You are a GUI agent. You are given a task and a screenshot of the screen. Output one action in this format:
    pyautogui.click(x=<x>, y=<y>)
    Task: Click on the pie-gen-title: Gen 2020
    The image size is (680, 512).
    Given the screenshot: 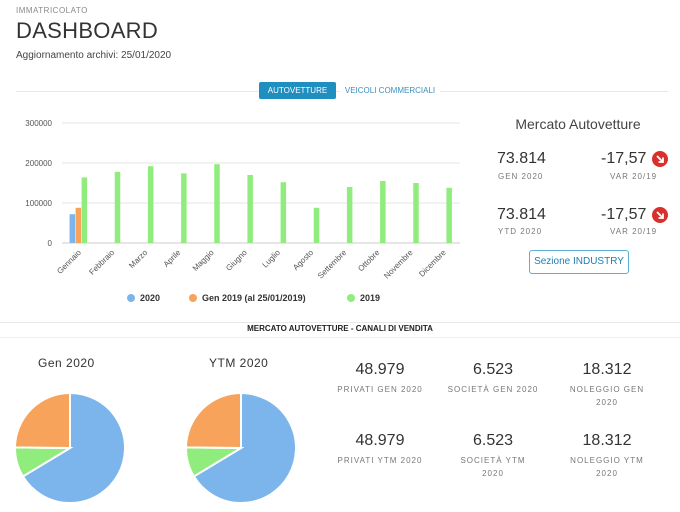 What is the action you would take?
    pyautogui.click(x=66, y=363)
    